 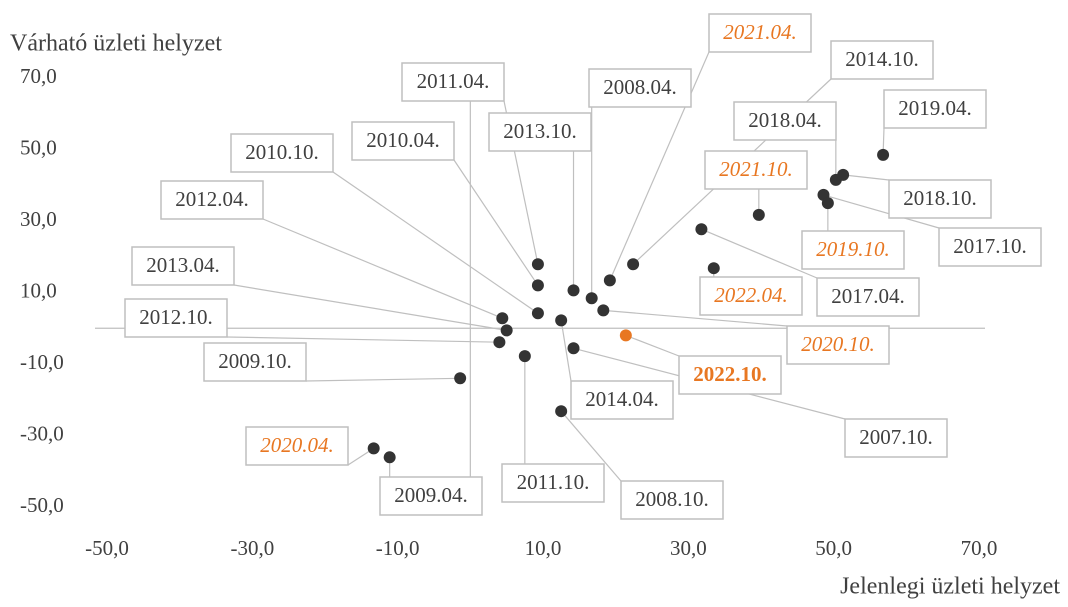 What do you see at coordinates (107, 548) in the screenshot?
I see `x-tick-label: -50,0` at bounding box center [107, 548].